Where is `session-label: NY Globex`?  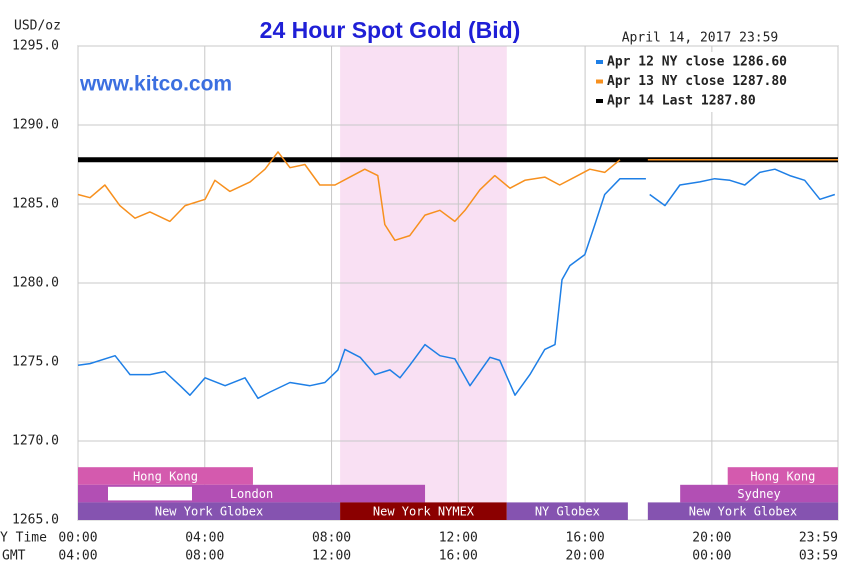
session-label: NY Globex is located at coordinates (567, 512).